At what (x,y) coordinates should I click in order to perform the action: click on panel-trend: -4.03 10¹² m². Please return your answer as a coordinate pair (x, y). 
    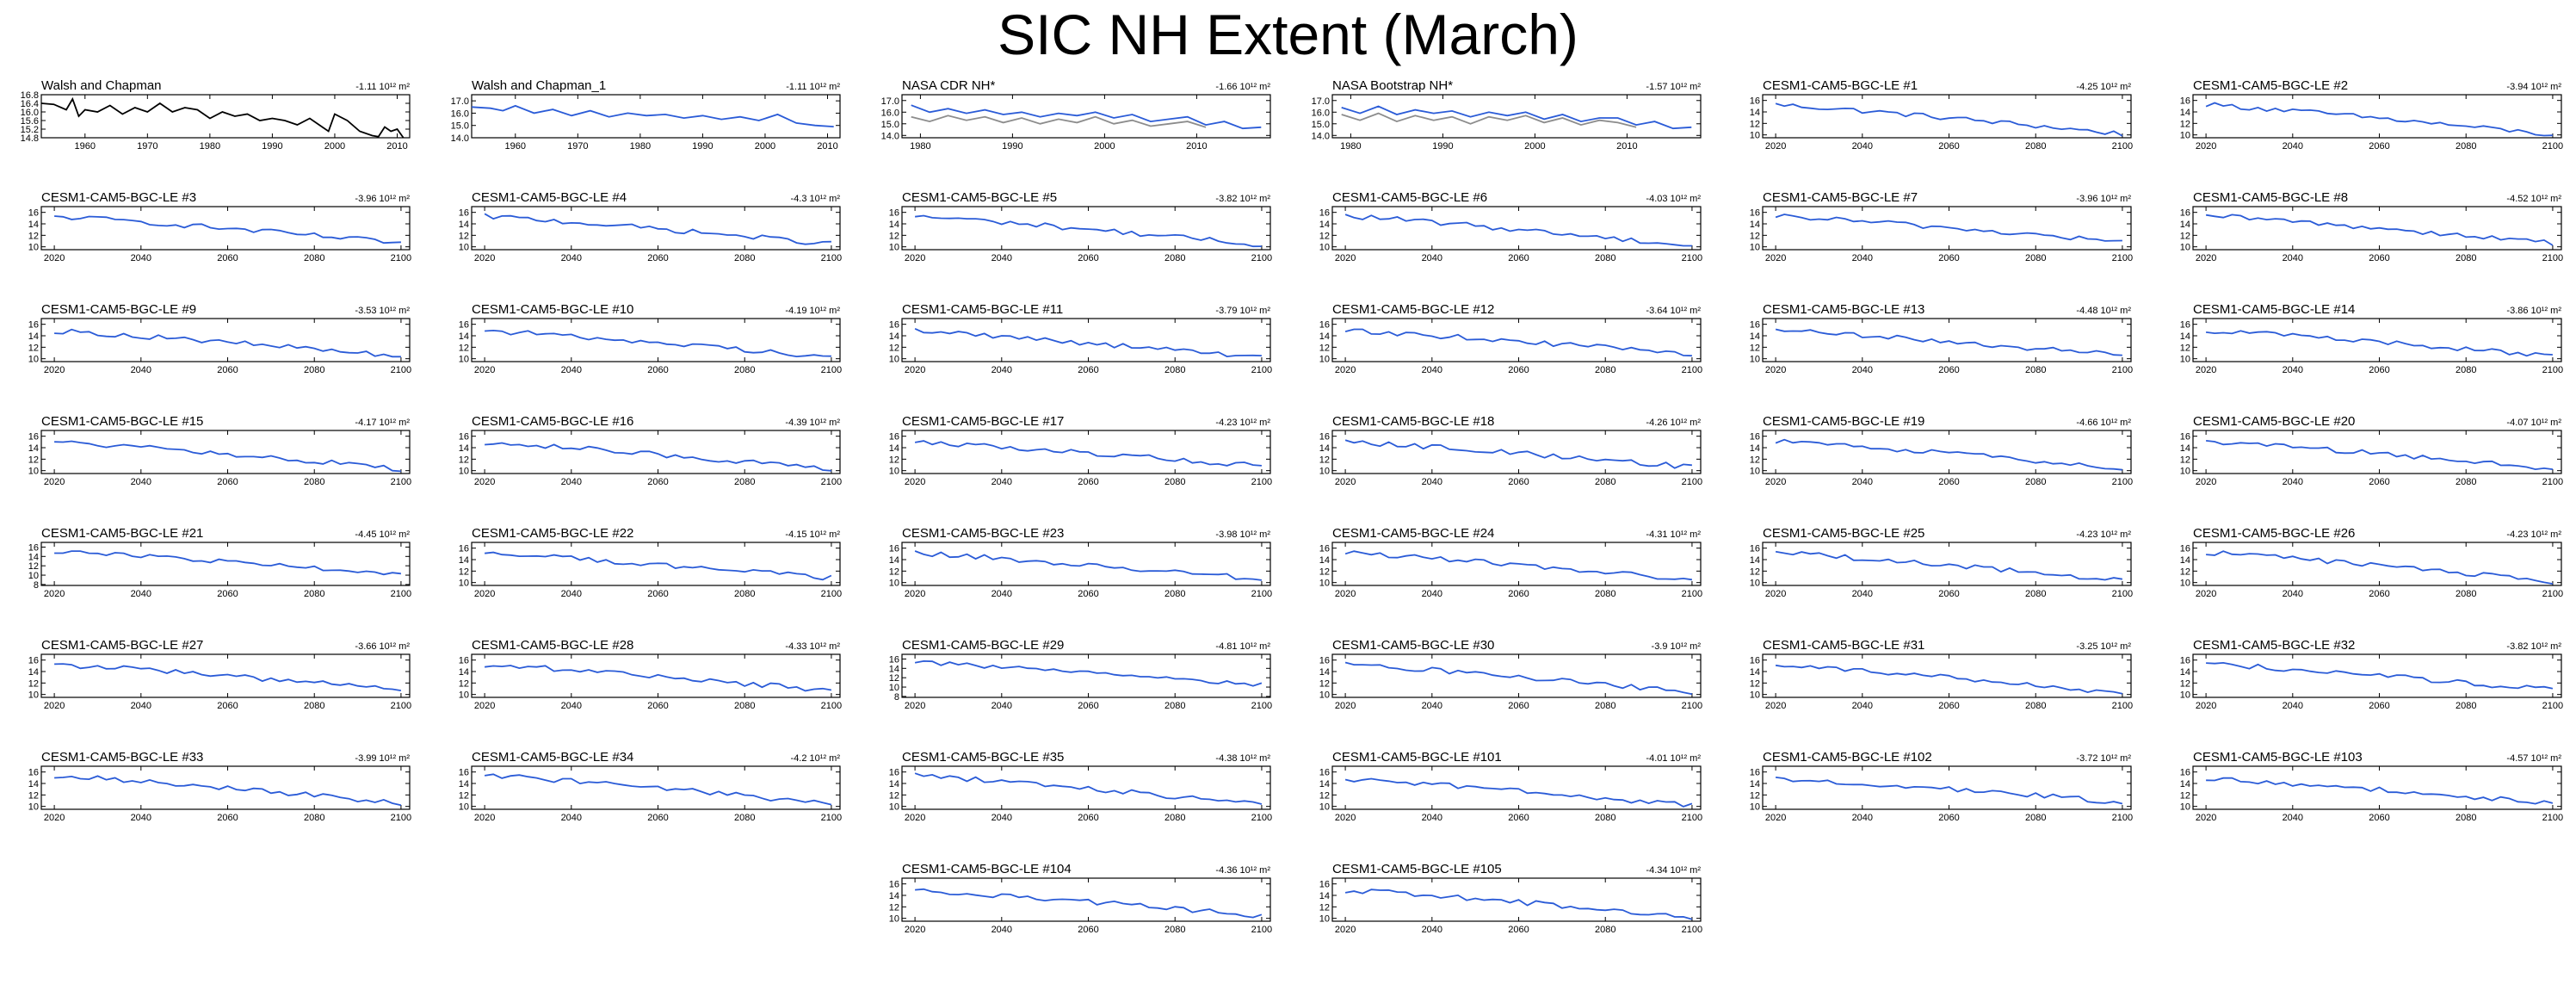
    Looking at the image, I should click on (1673, 199).